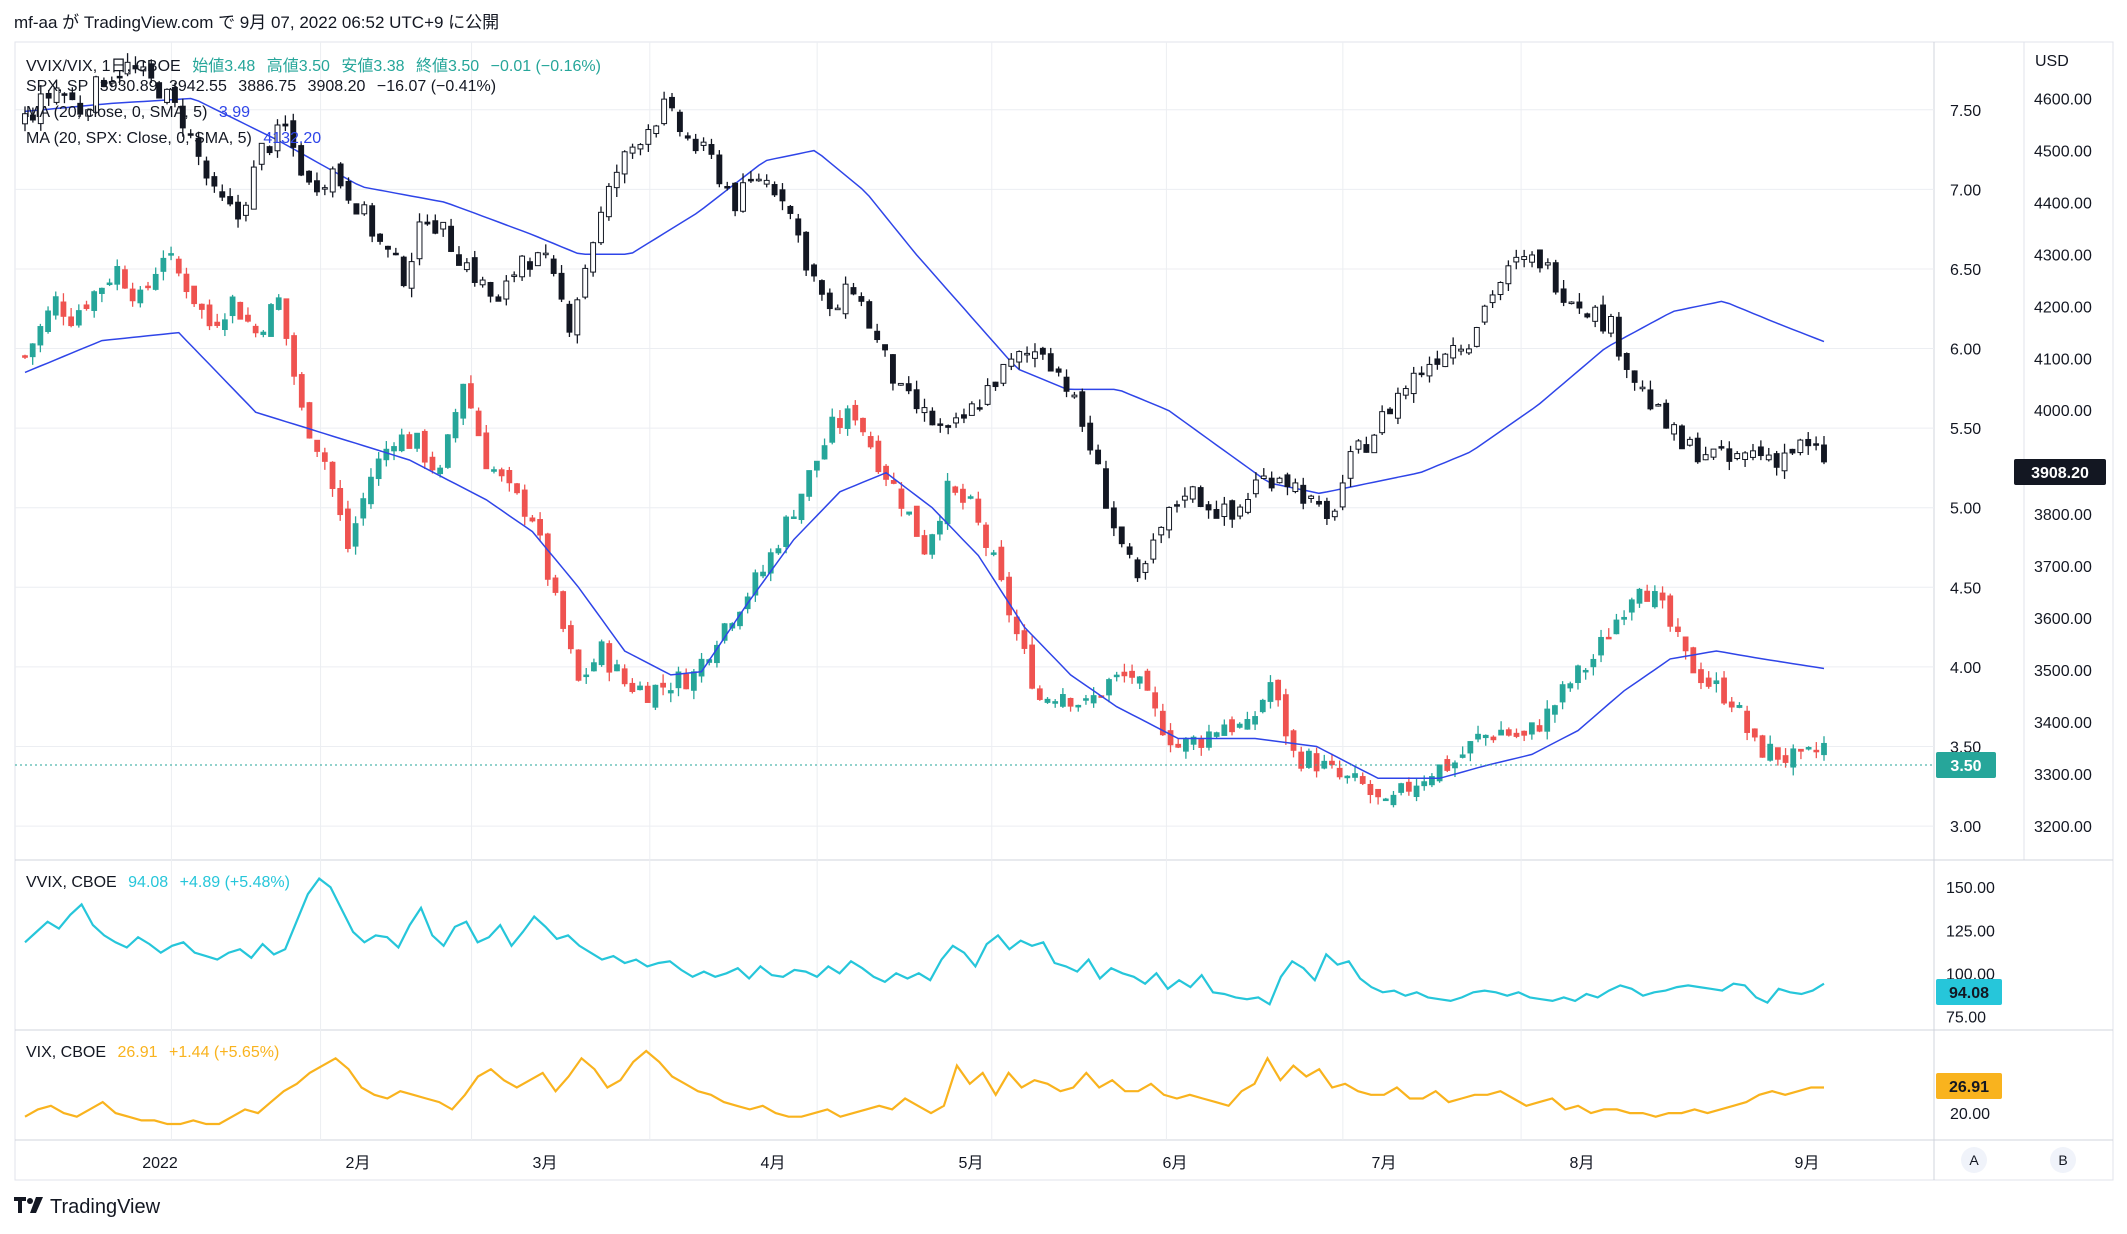 Image resolution: width=2127 pixels, height=1234 pixels. What do you see at coordinates (2063, 567) in the screenshot?
I see `spx-tick-label: 3700.00` at bounding box center [2063, 567].